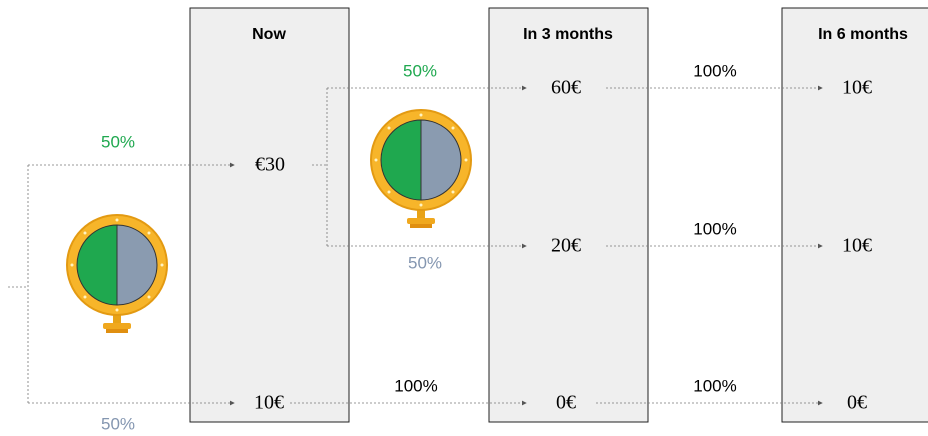 This screenshot has width=928, height=436. I want to click on column-title: Now, so click(269, 34).